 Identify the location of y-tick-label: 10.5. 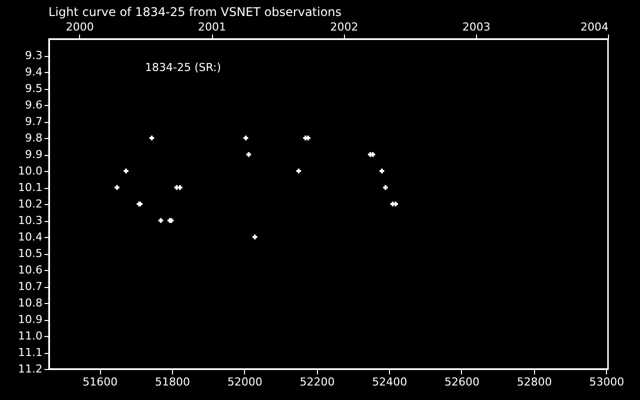
(30, 253).